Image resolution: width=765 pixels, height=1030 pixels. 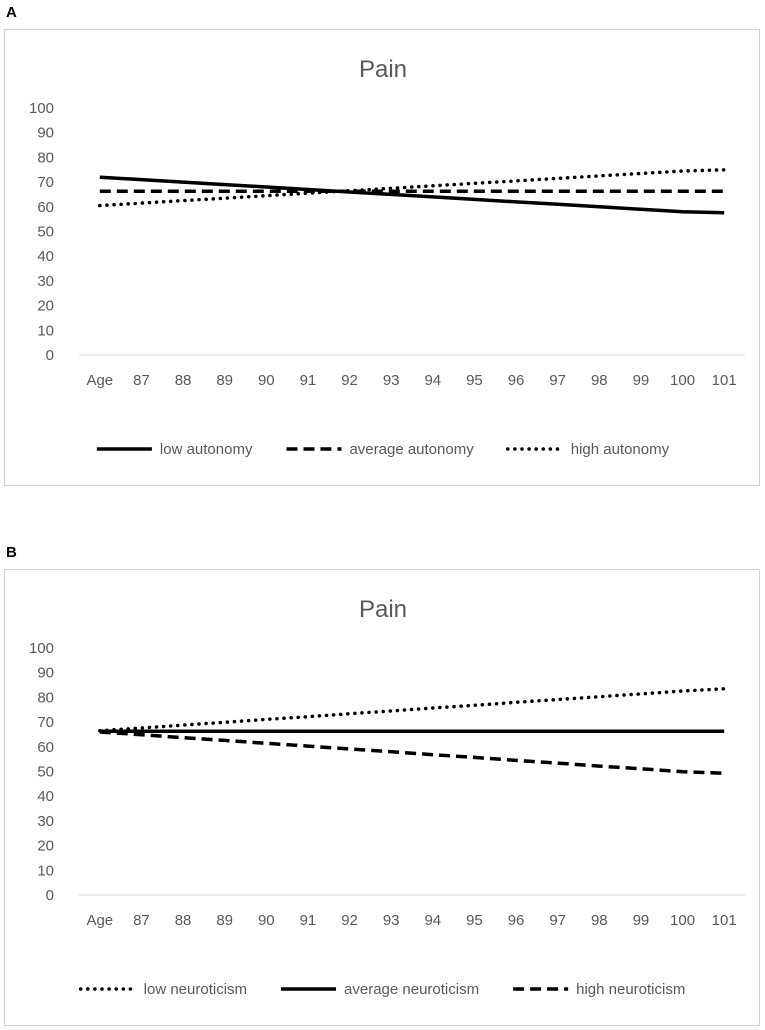 I want to click on legend-label: high autonomy, so click(x=620, y=449).